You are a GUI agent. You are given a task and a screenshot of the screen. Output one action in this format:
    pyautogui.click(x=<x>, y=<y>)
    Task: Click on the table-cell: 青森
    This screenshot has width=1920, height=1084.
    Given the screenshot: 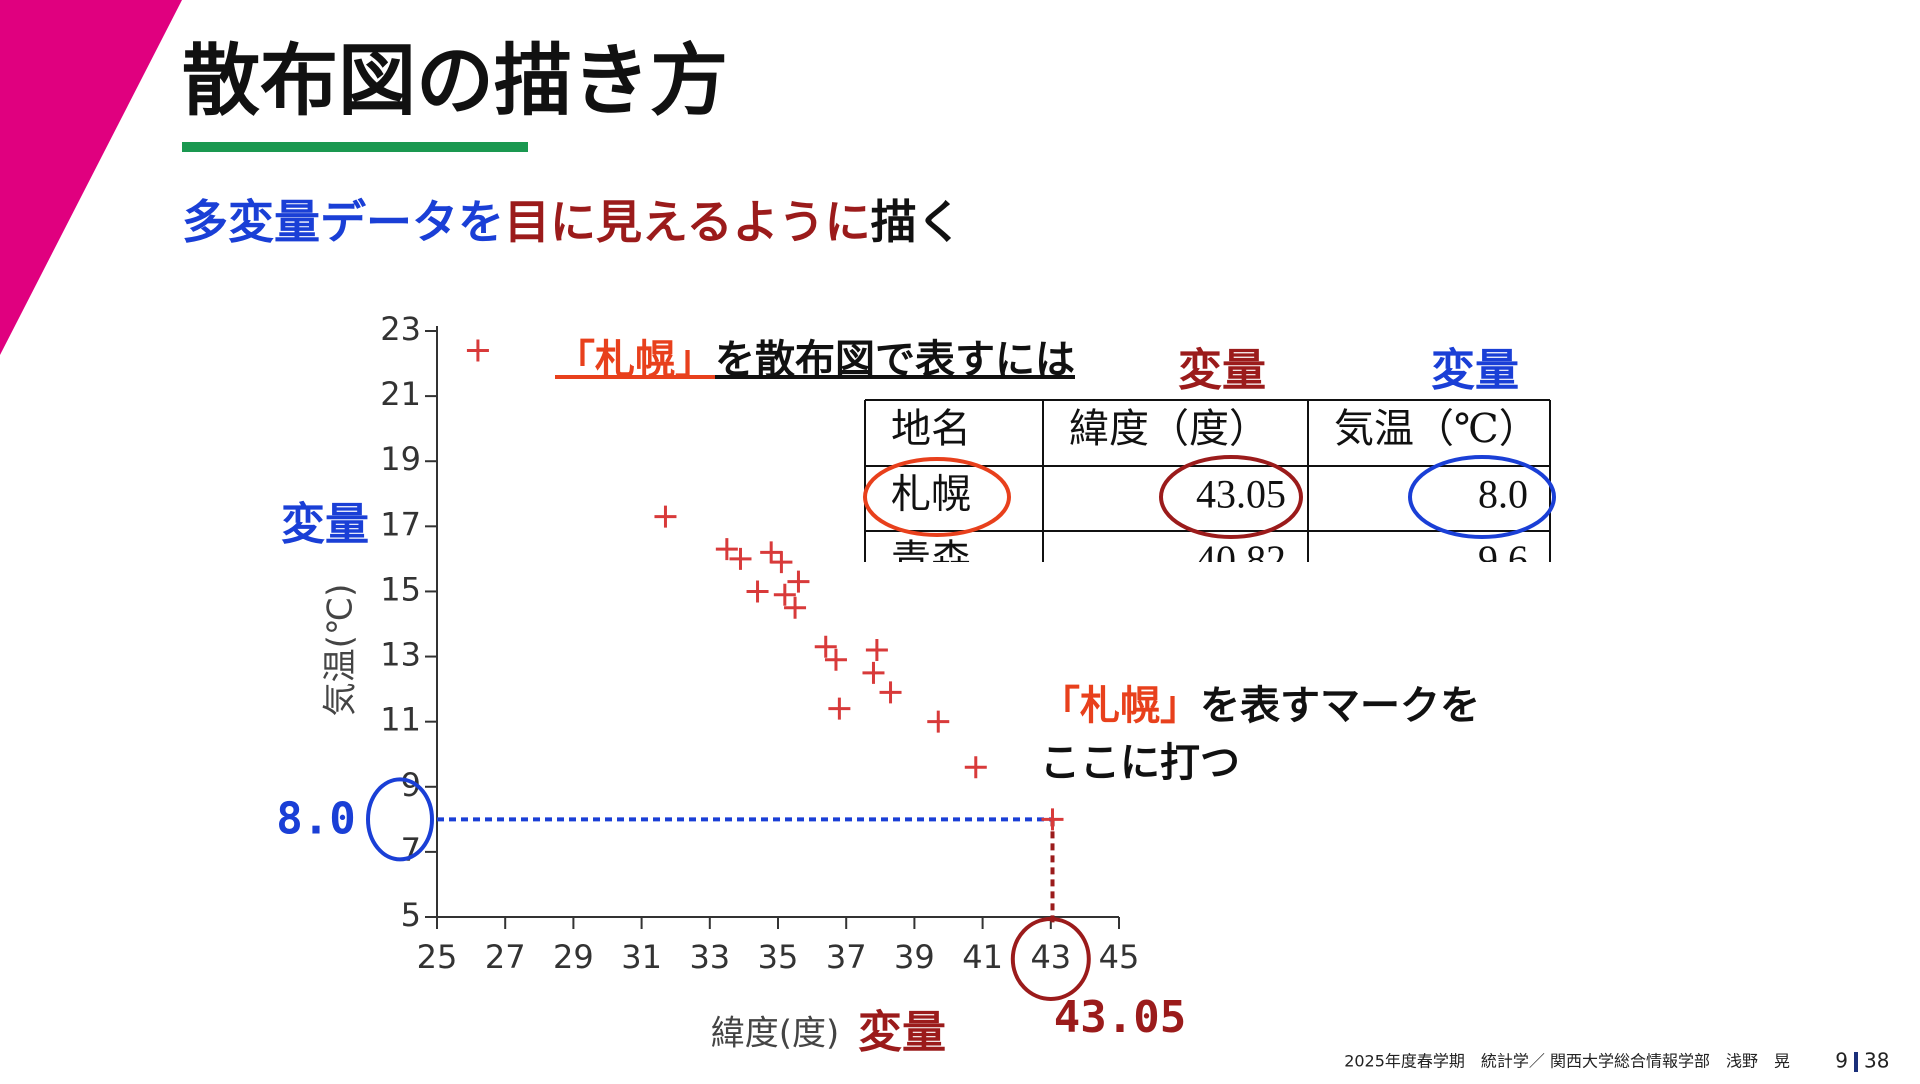 What is the action you would take?
    pyautogui.click(x=931, y=559)
    